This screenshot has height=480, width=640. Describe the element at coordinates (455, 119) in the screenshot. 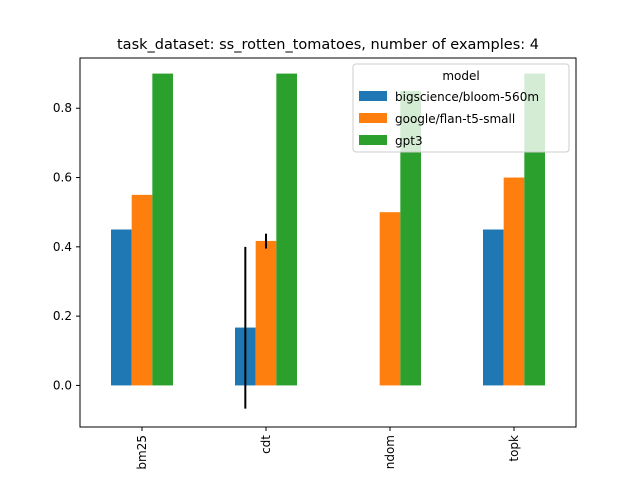

I see `legend-label-1: google/flan-t5-small` at that location.